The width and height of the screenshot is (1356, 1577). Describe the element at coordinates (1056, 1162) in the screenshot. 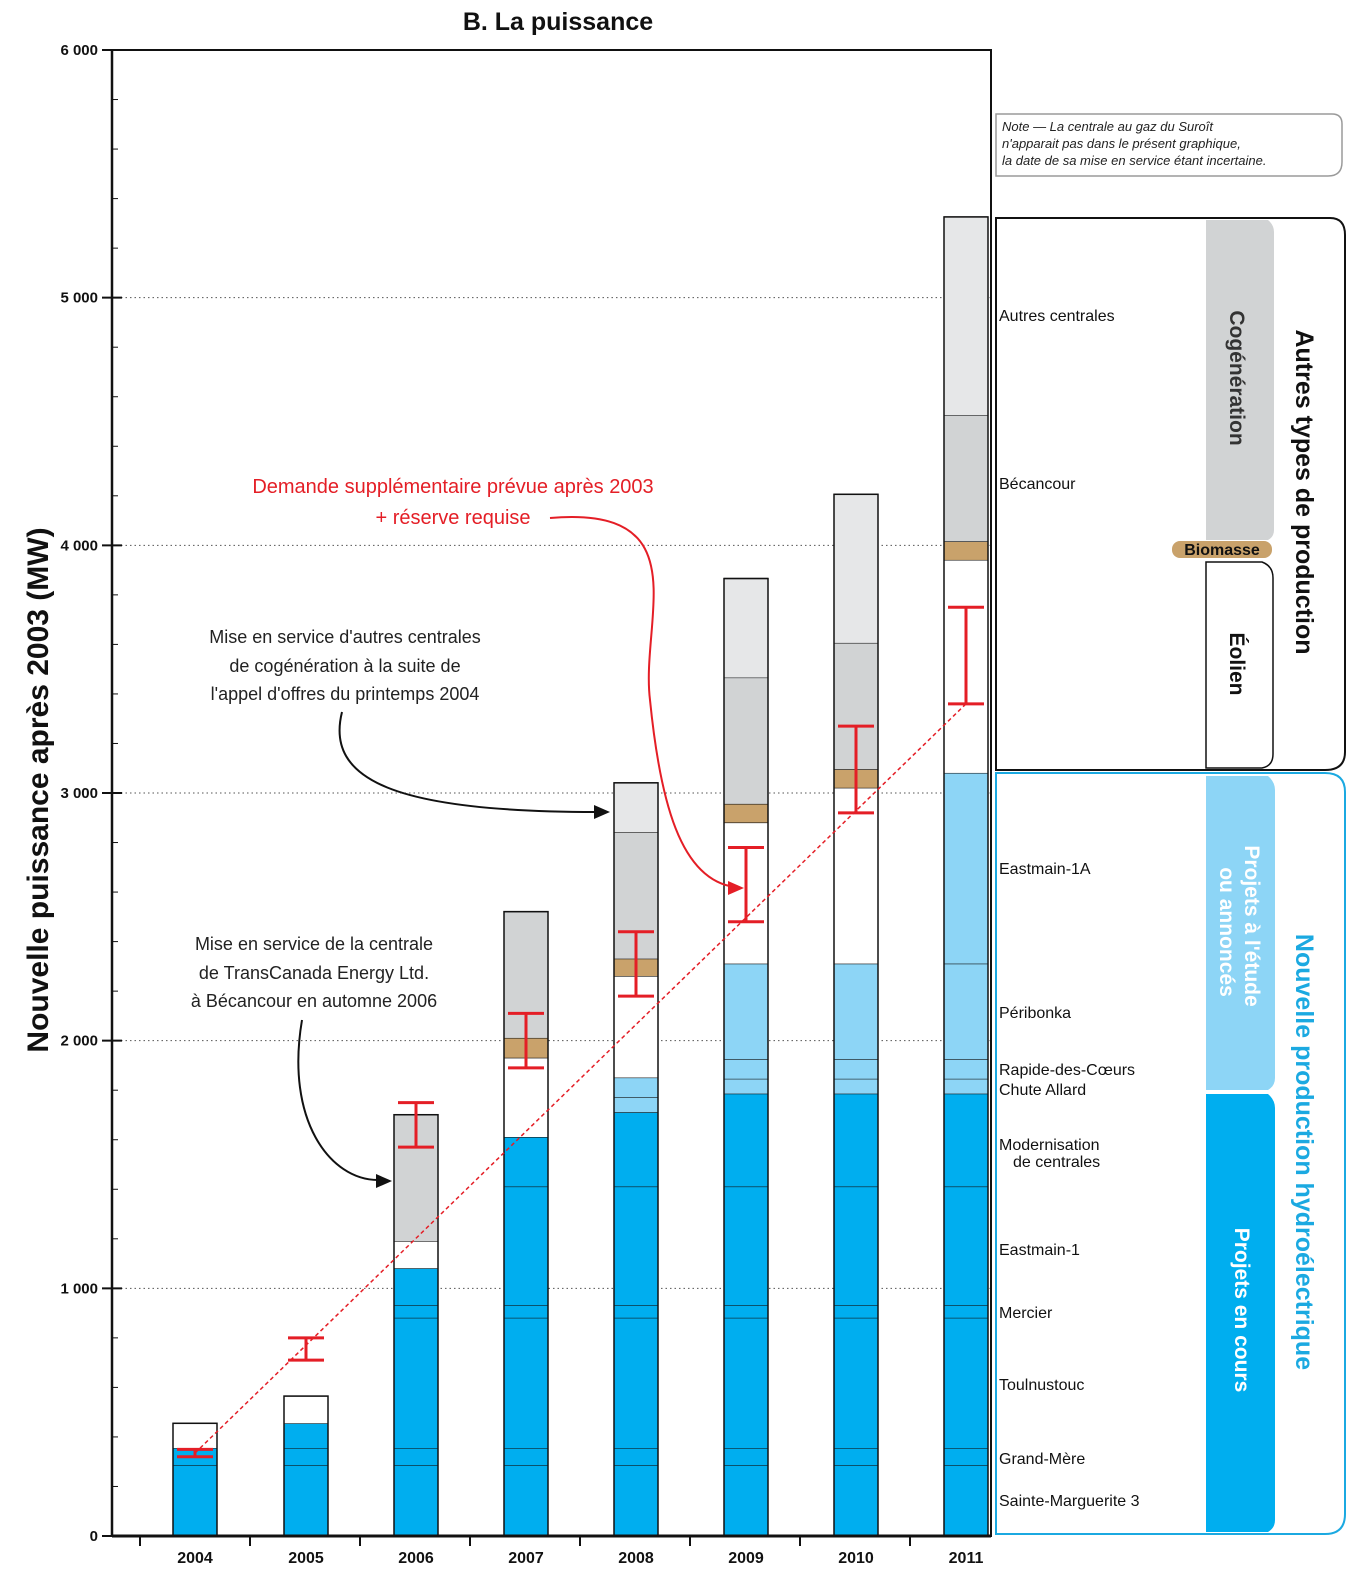

I see `label-de-centrales: de centrales` at that location.